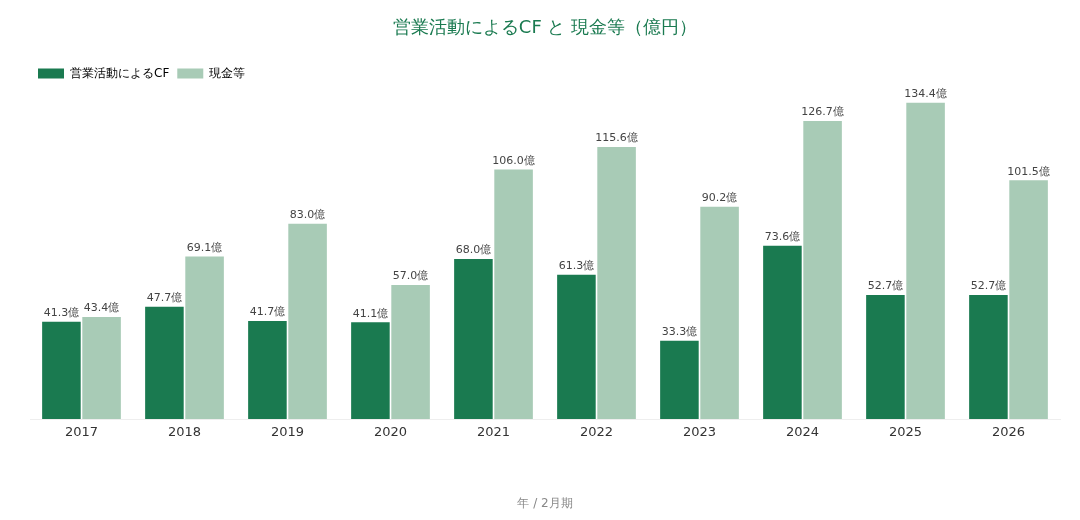  Describe the element at coordinates (513, 160) in the screenshot. I see `data-label: 106.0億` at that location.